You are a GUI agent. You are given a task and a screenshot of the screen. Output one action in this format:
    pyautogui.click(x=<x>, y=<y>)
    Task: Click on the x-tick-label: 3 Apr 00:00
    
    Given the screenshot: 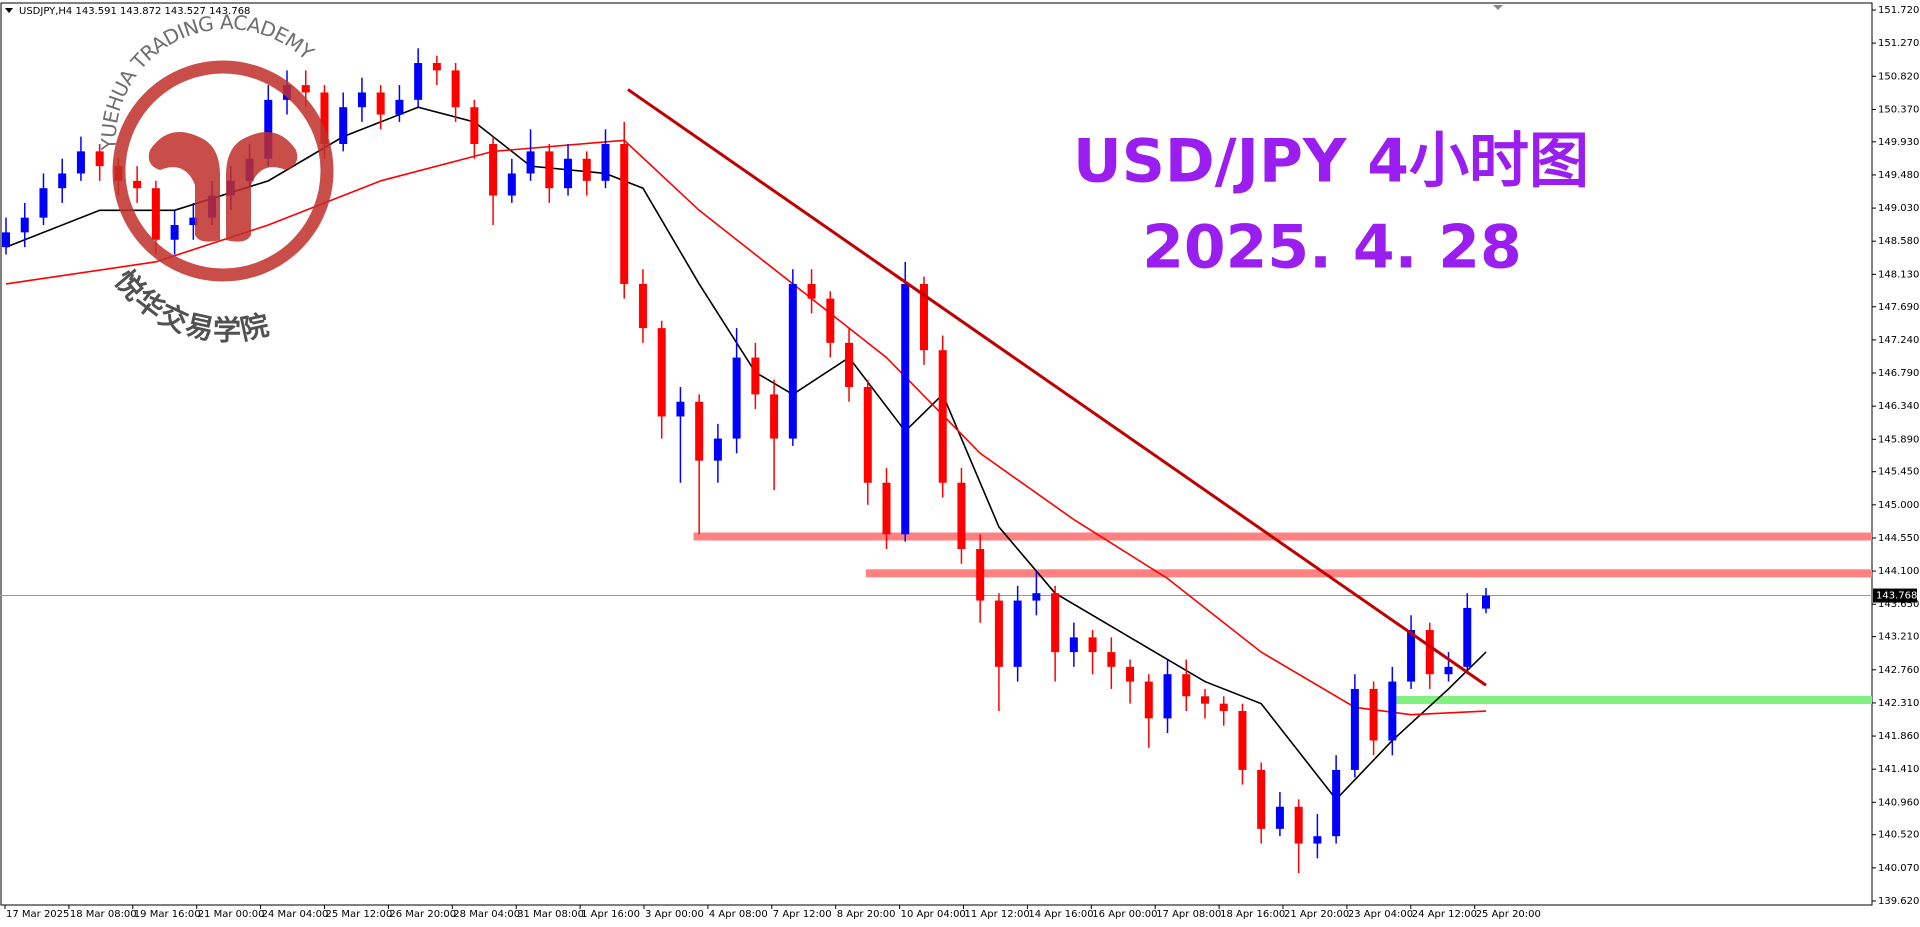 What is the action you would take?
    pyautogui.click(x=674, y=914)
    